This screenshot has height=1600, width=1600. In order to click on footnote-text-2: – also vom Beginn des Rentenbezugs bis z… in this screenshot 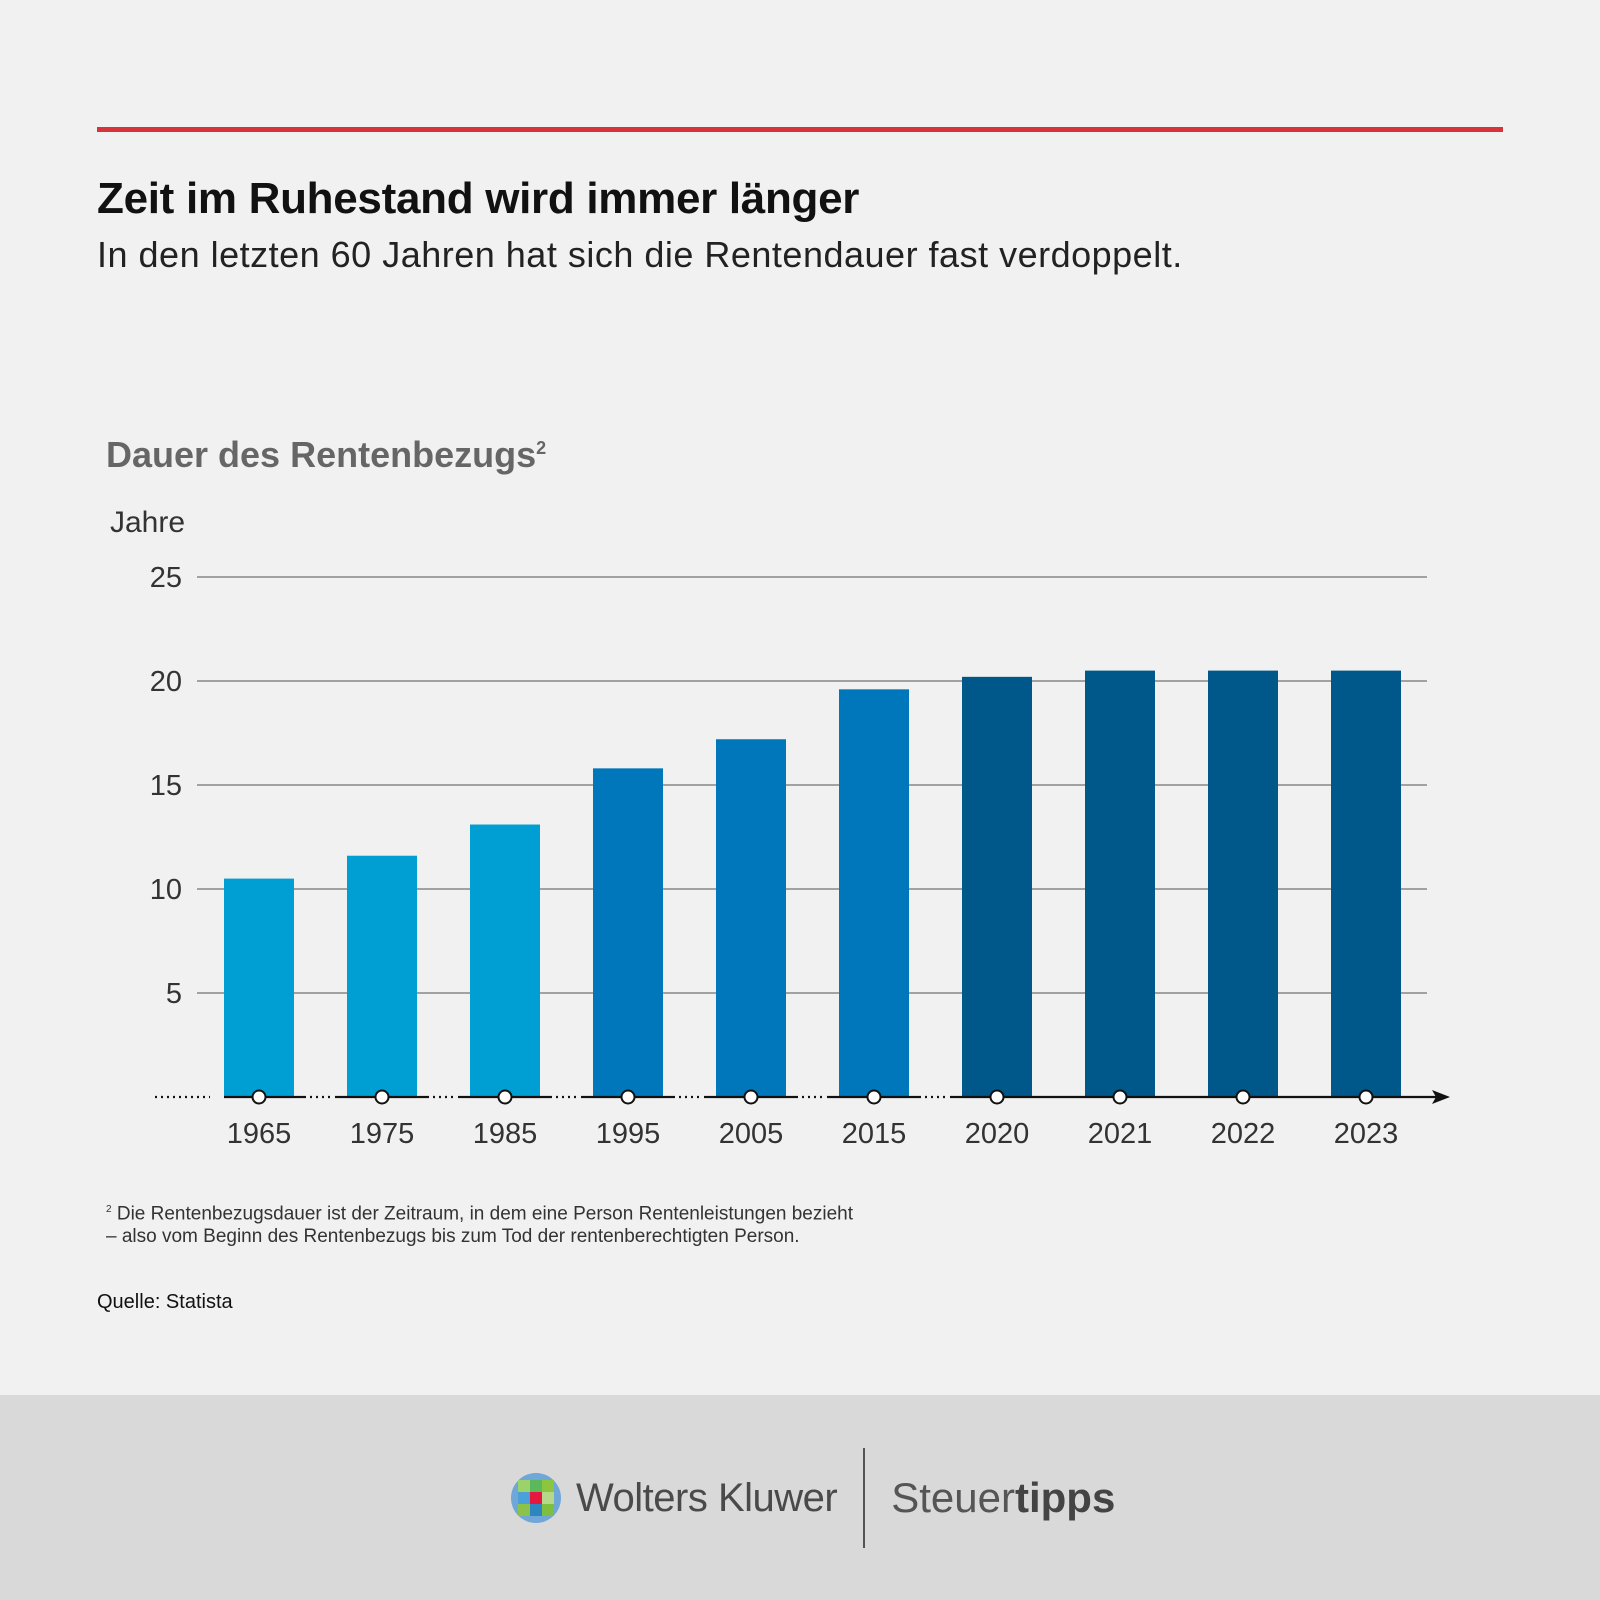, I will do `click(453, 1237)`.